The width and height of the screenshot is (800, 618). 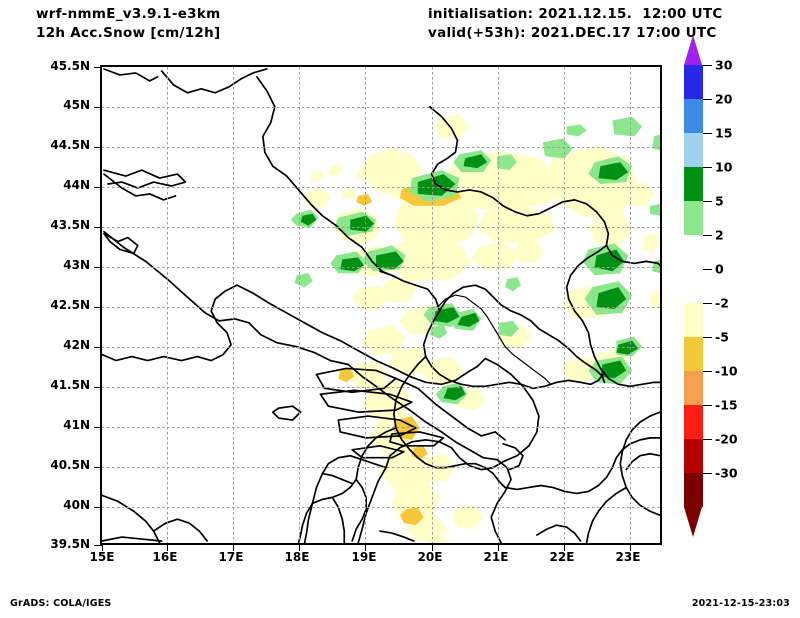 I want to click on y-axis-label: 44.5N, so click(x=70, y=145).